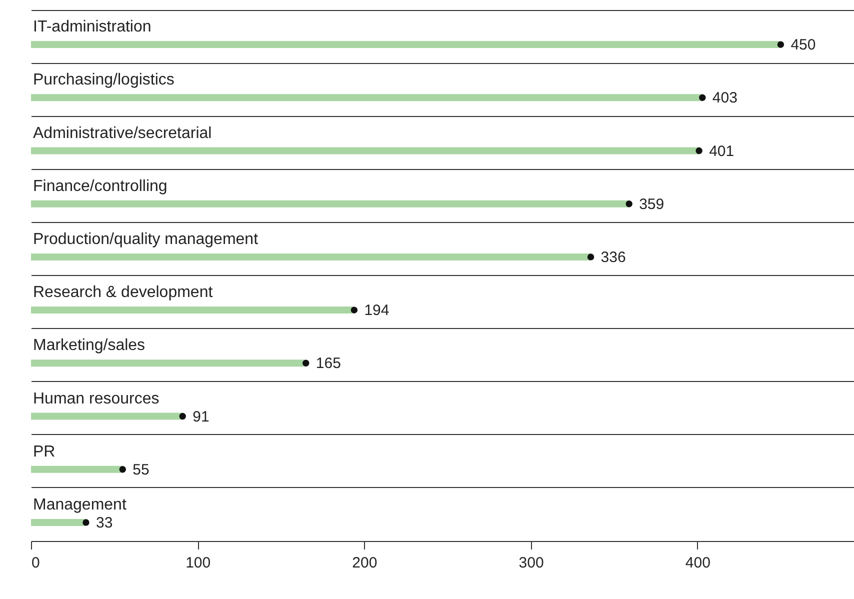 The image size is (854, 599). I want to click on data-label: 194, so click(377, 311).